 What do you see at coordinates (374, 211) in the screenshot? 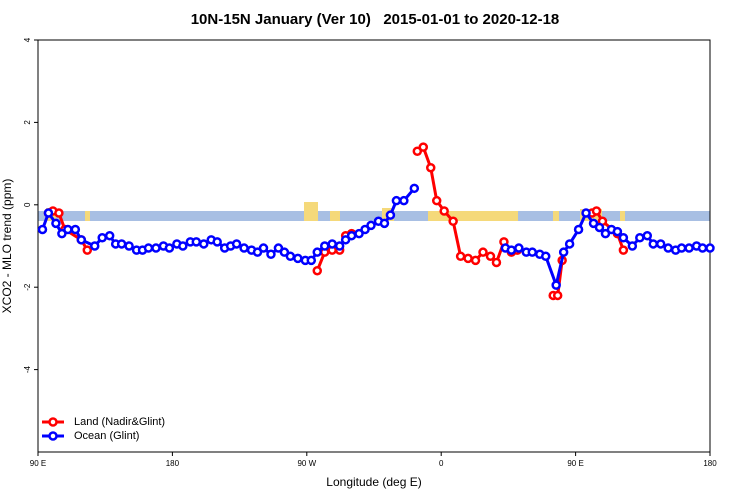
I see `map-strip` at bounding box center [374, 211].